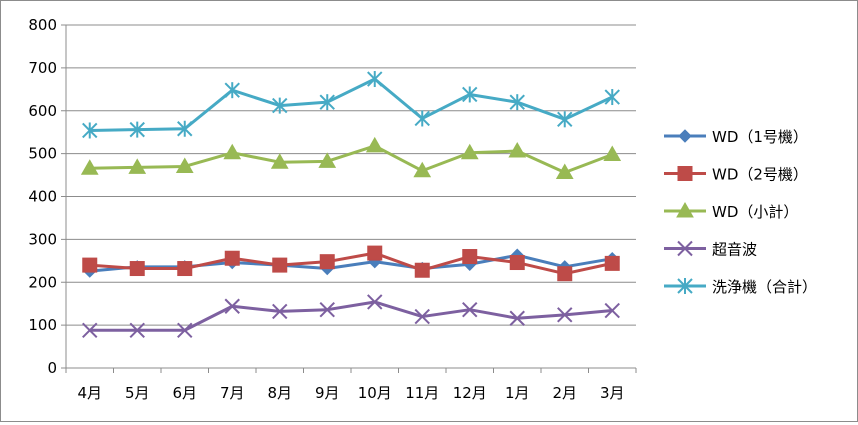 The height and width of the screenshot is (425, 858). I want to click on legend-item: 洗浄機（合計）, so click(740, 287).